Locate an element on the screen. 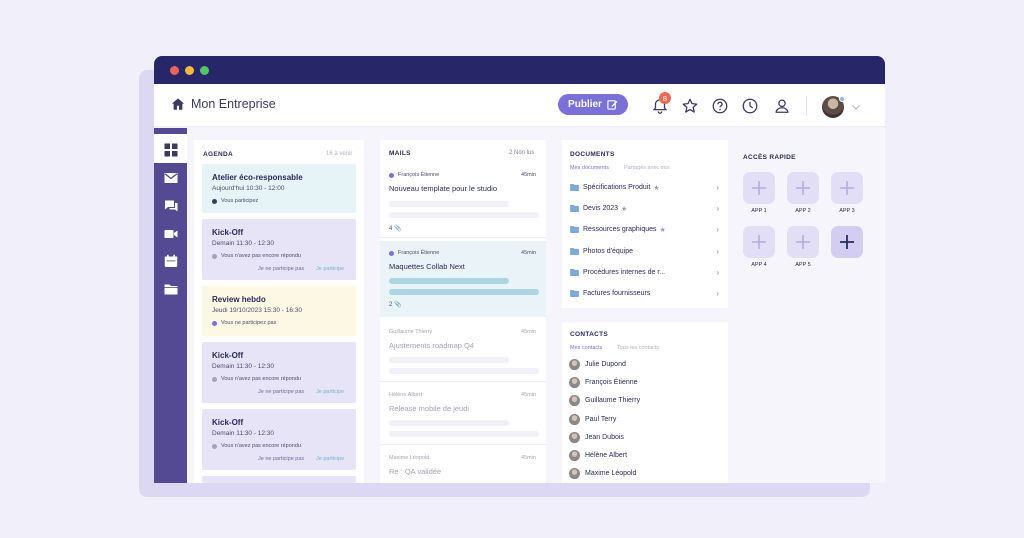 The image size is (1024, 538). publish-button: Publier is located at coordinates (593, 104).